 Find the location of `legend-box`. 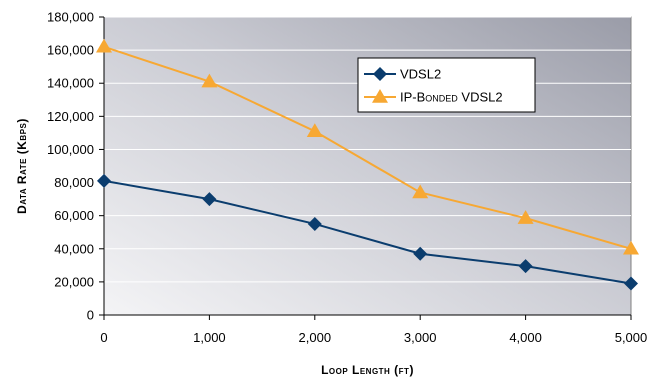

legend-box is located at coordinates (446, 85).